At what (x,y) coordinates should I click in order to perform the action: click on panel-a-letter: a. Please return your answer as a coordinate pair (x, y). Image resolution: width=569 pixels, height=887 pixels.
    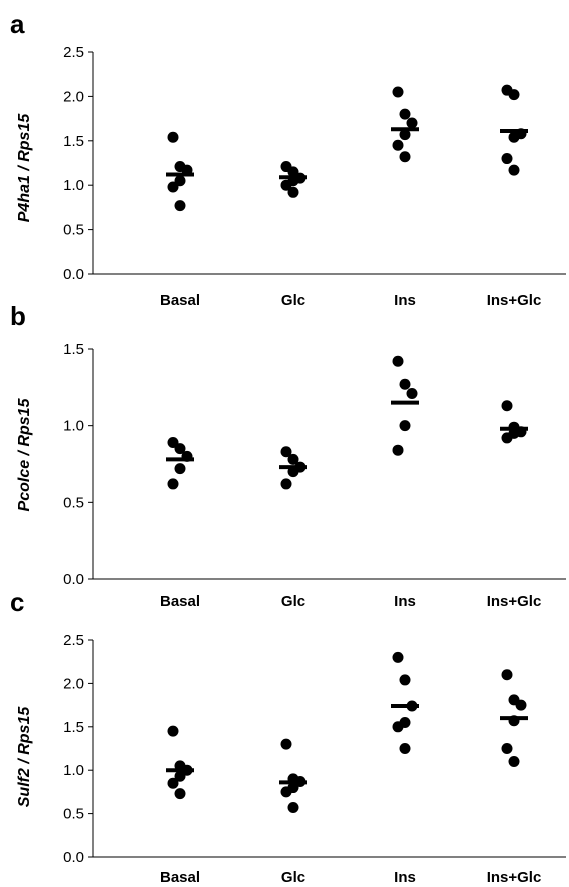
    Looking at the image, I should click on (17, 24).